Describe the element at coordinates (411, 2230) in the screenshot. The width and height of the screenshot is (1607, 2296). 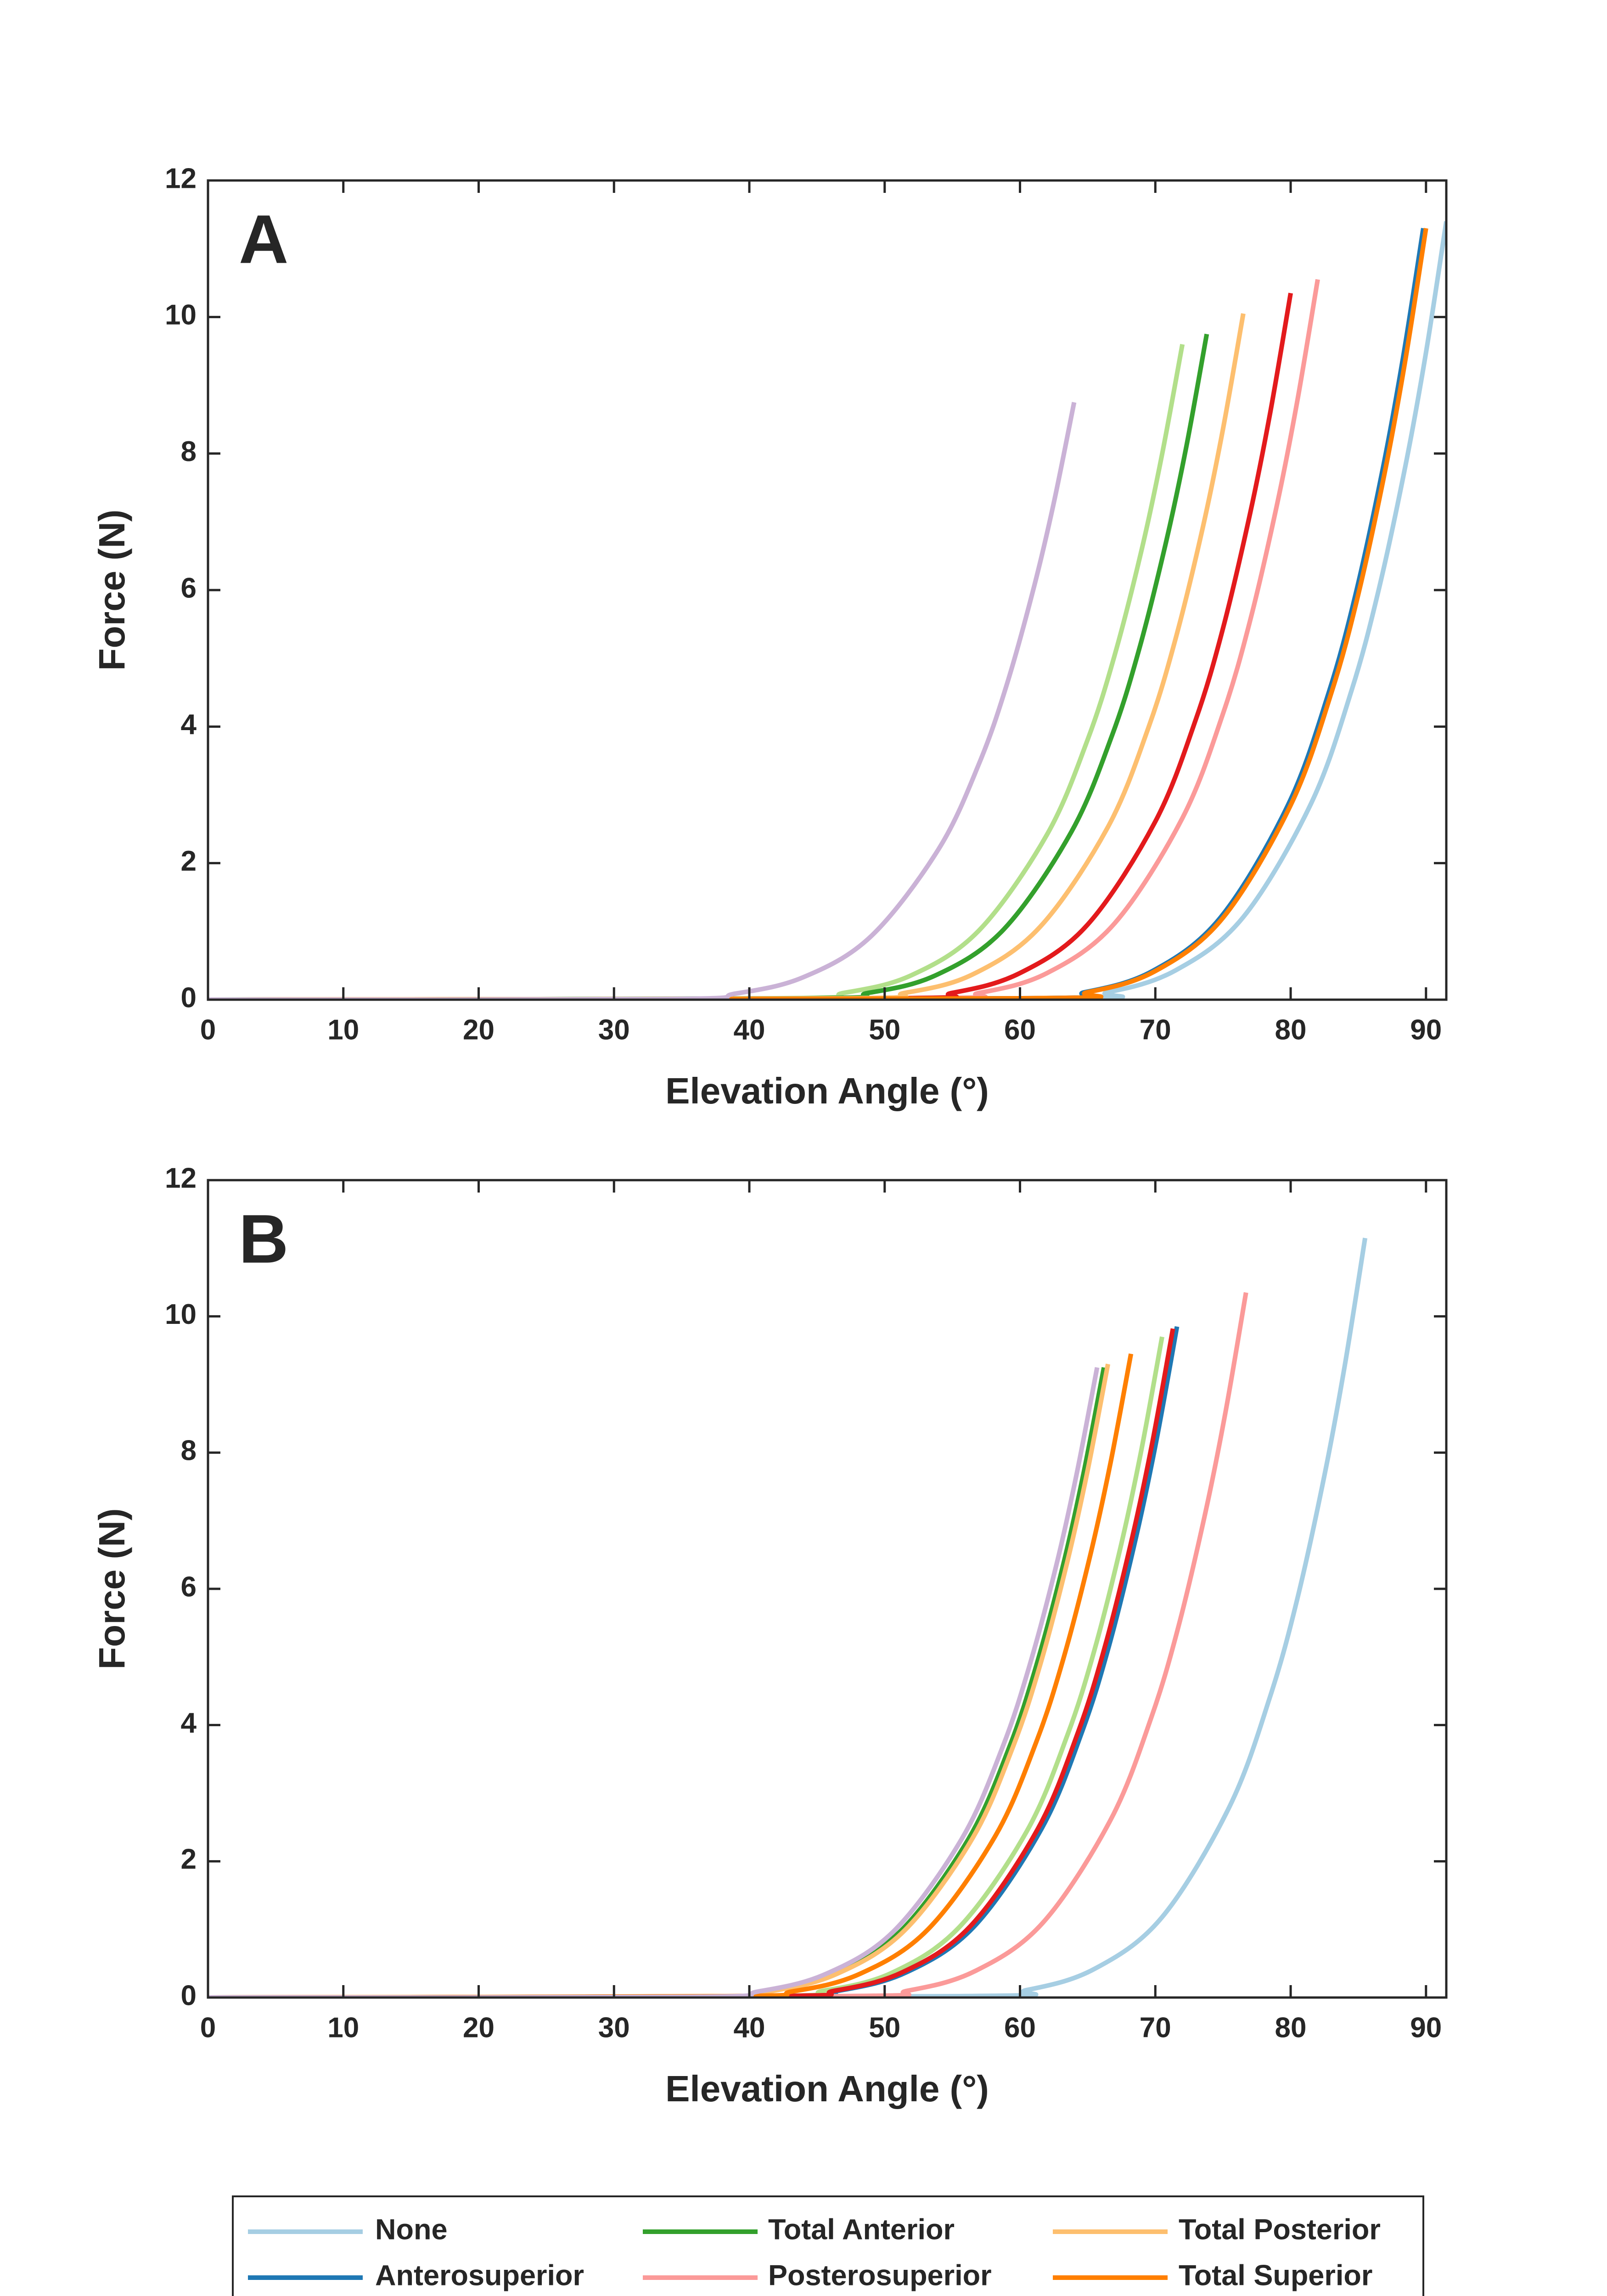
I see `legend-label: None` at that location.